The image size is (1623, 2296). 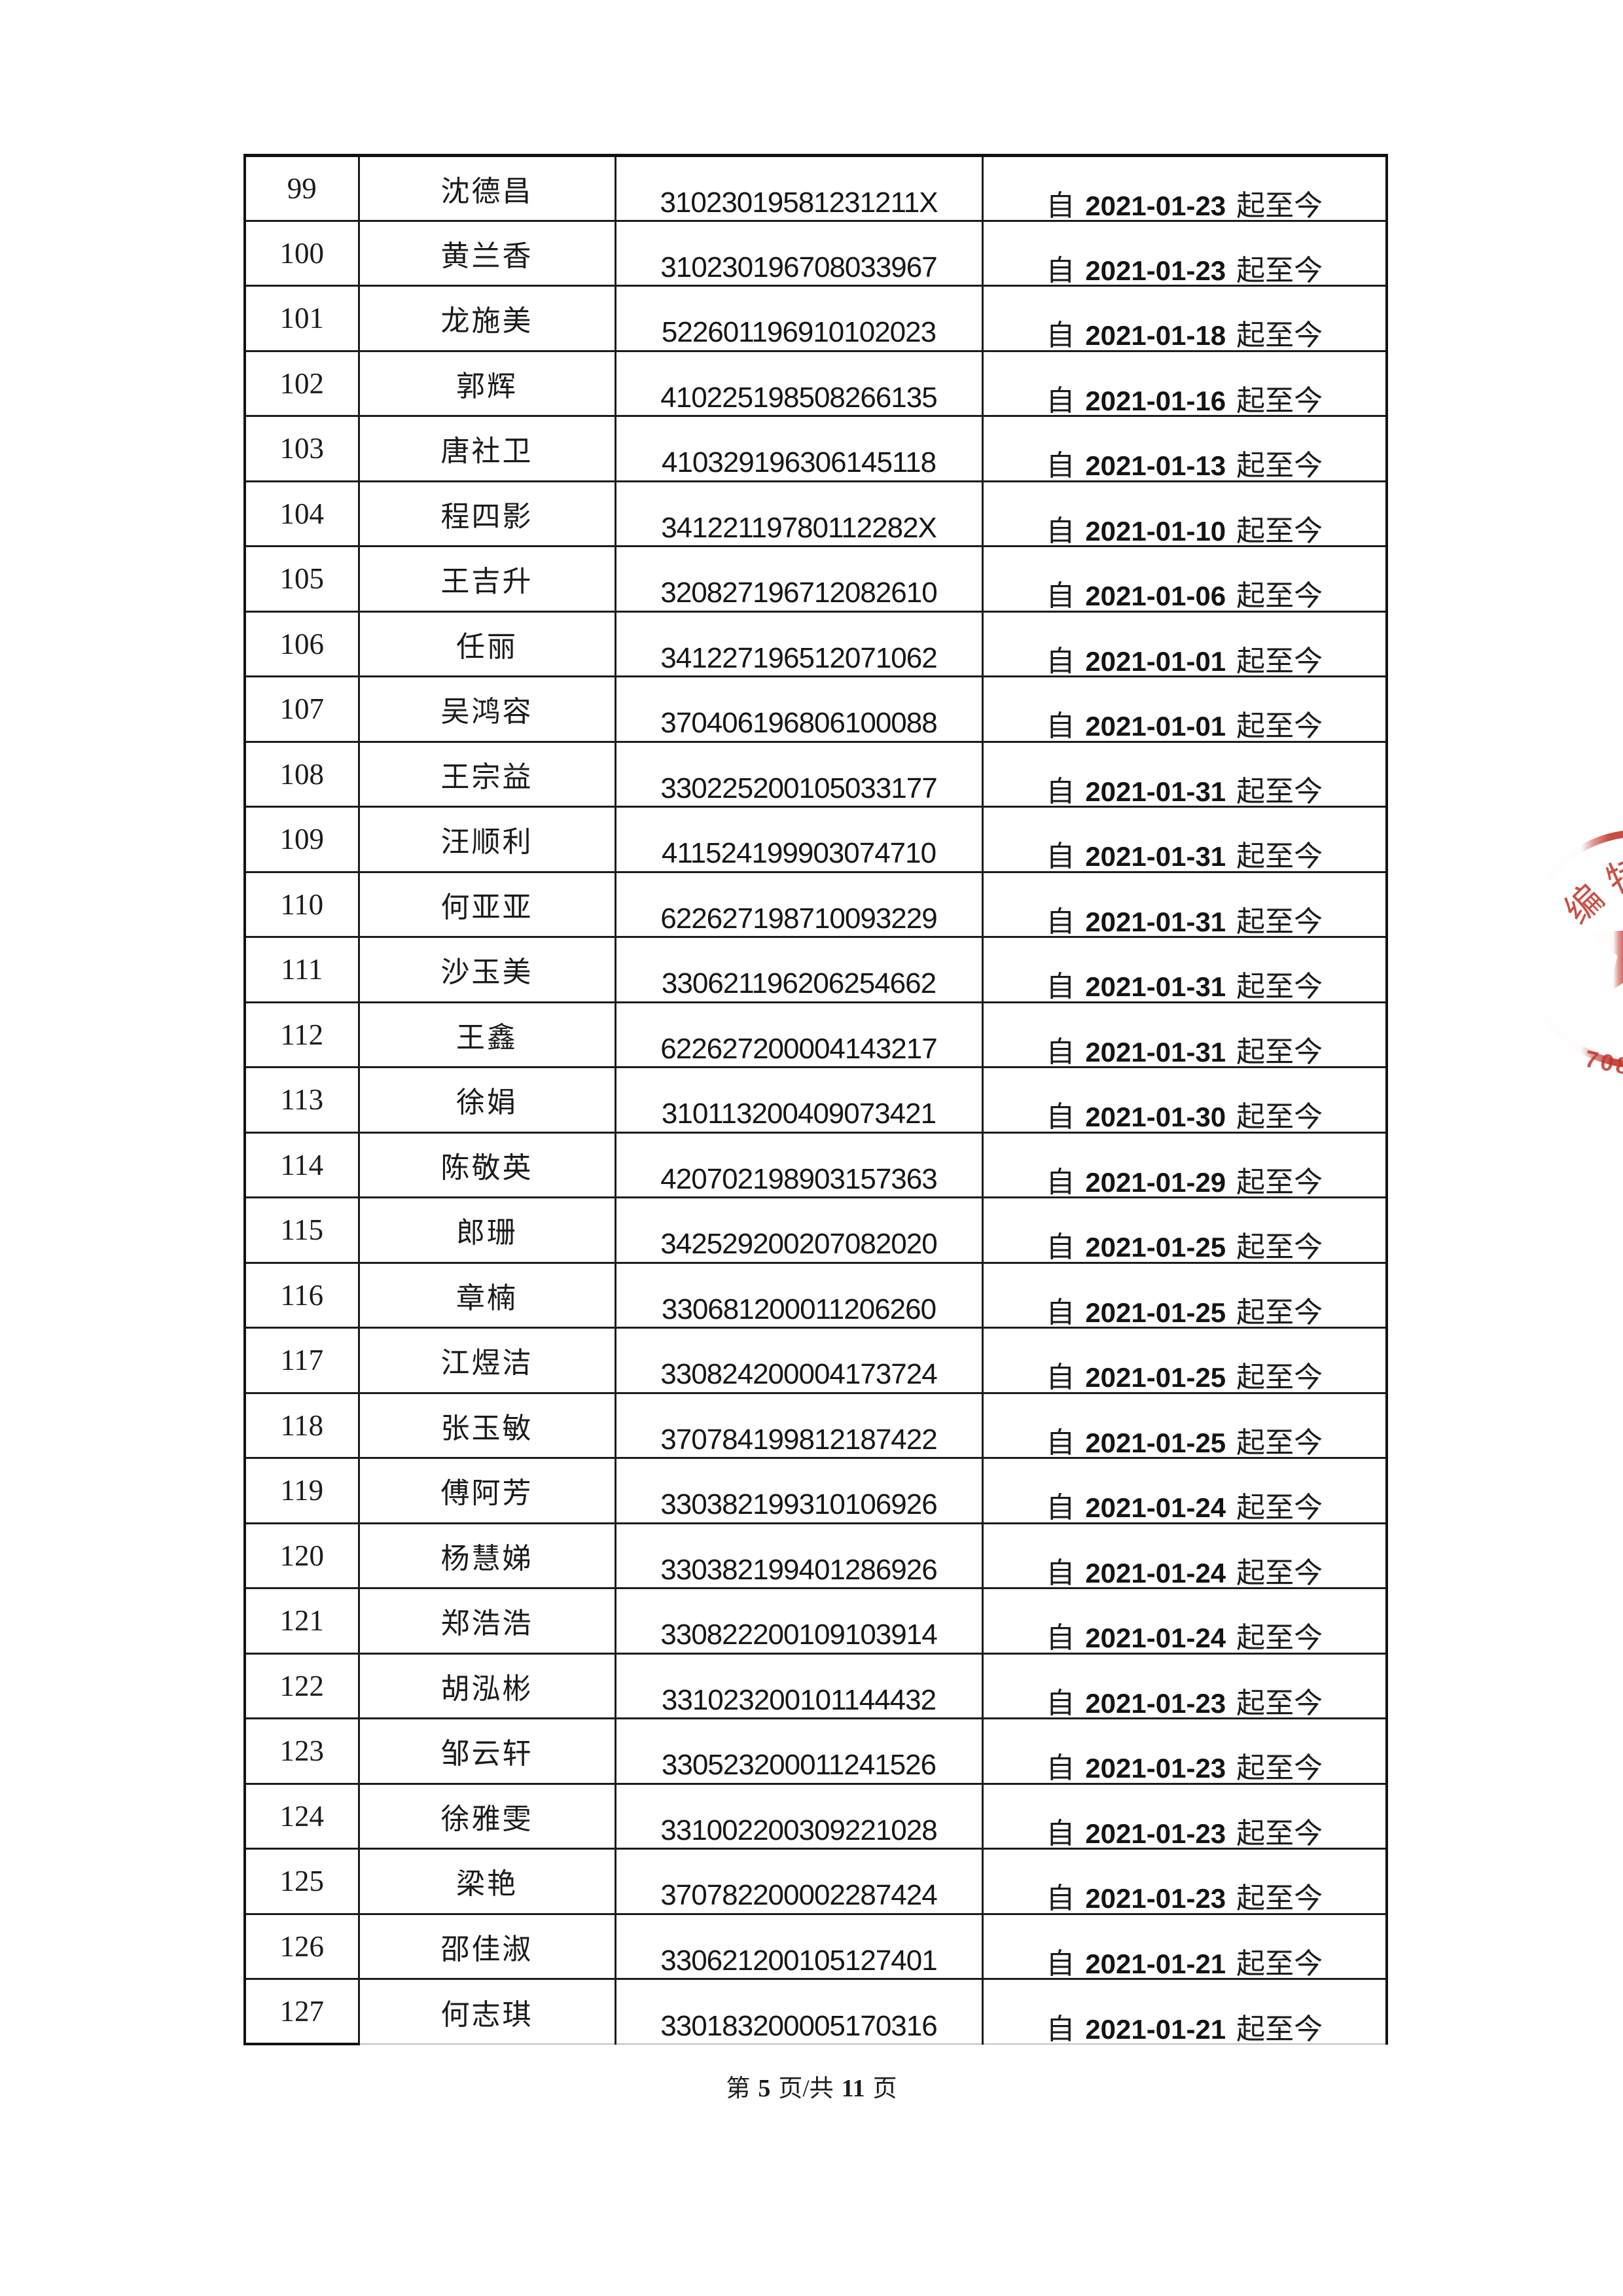 I want to click on id-number-cell: 331023200101144432, so click(x=799, y=1685).